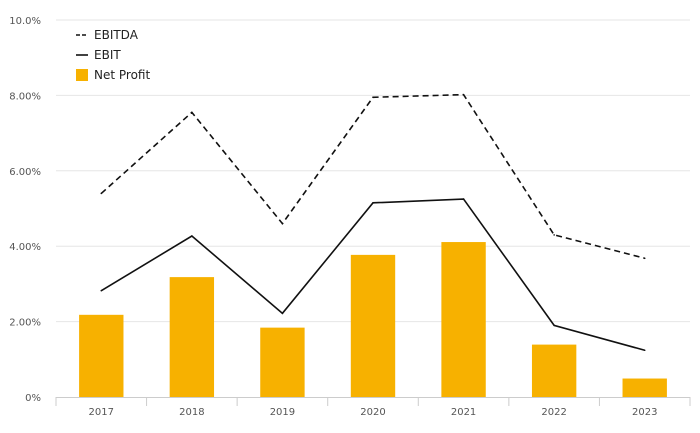  What do you see at coordinates (116, 35) in the screenshot?
I see `legend-label: EBITDA` at bounding box center [116, 35].